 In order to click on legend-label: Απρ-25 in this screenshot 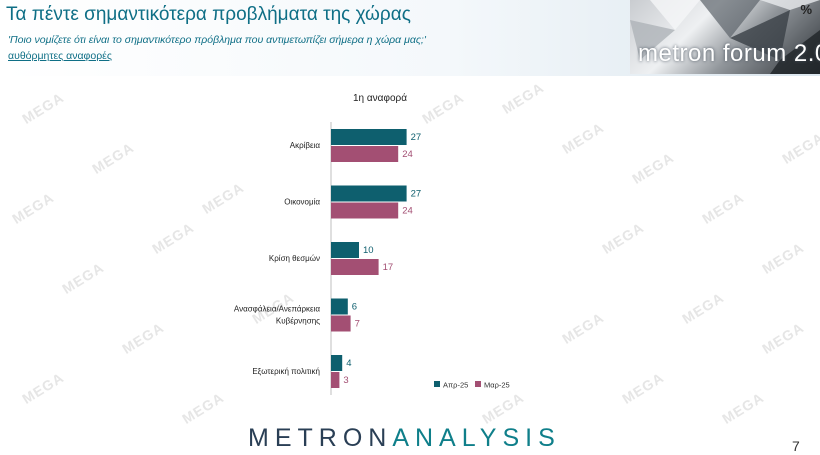, I will do `click(455, 385)`.